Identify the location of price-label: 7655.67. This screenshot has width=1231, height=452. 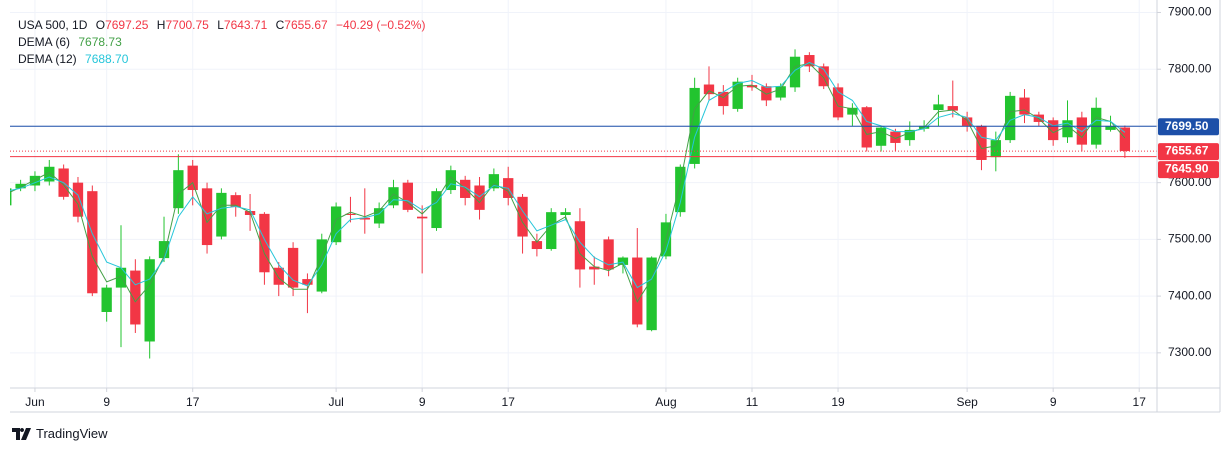
(1187, 151).